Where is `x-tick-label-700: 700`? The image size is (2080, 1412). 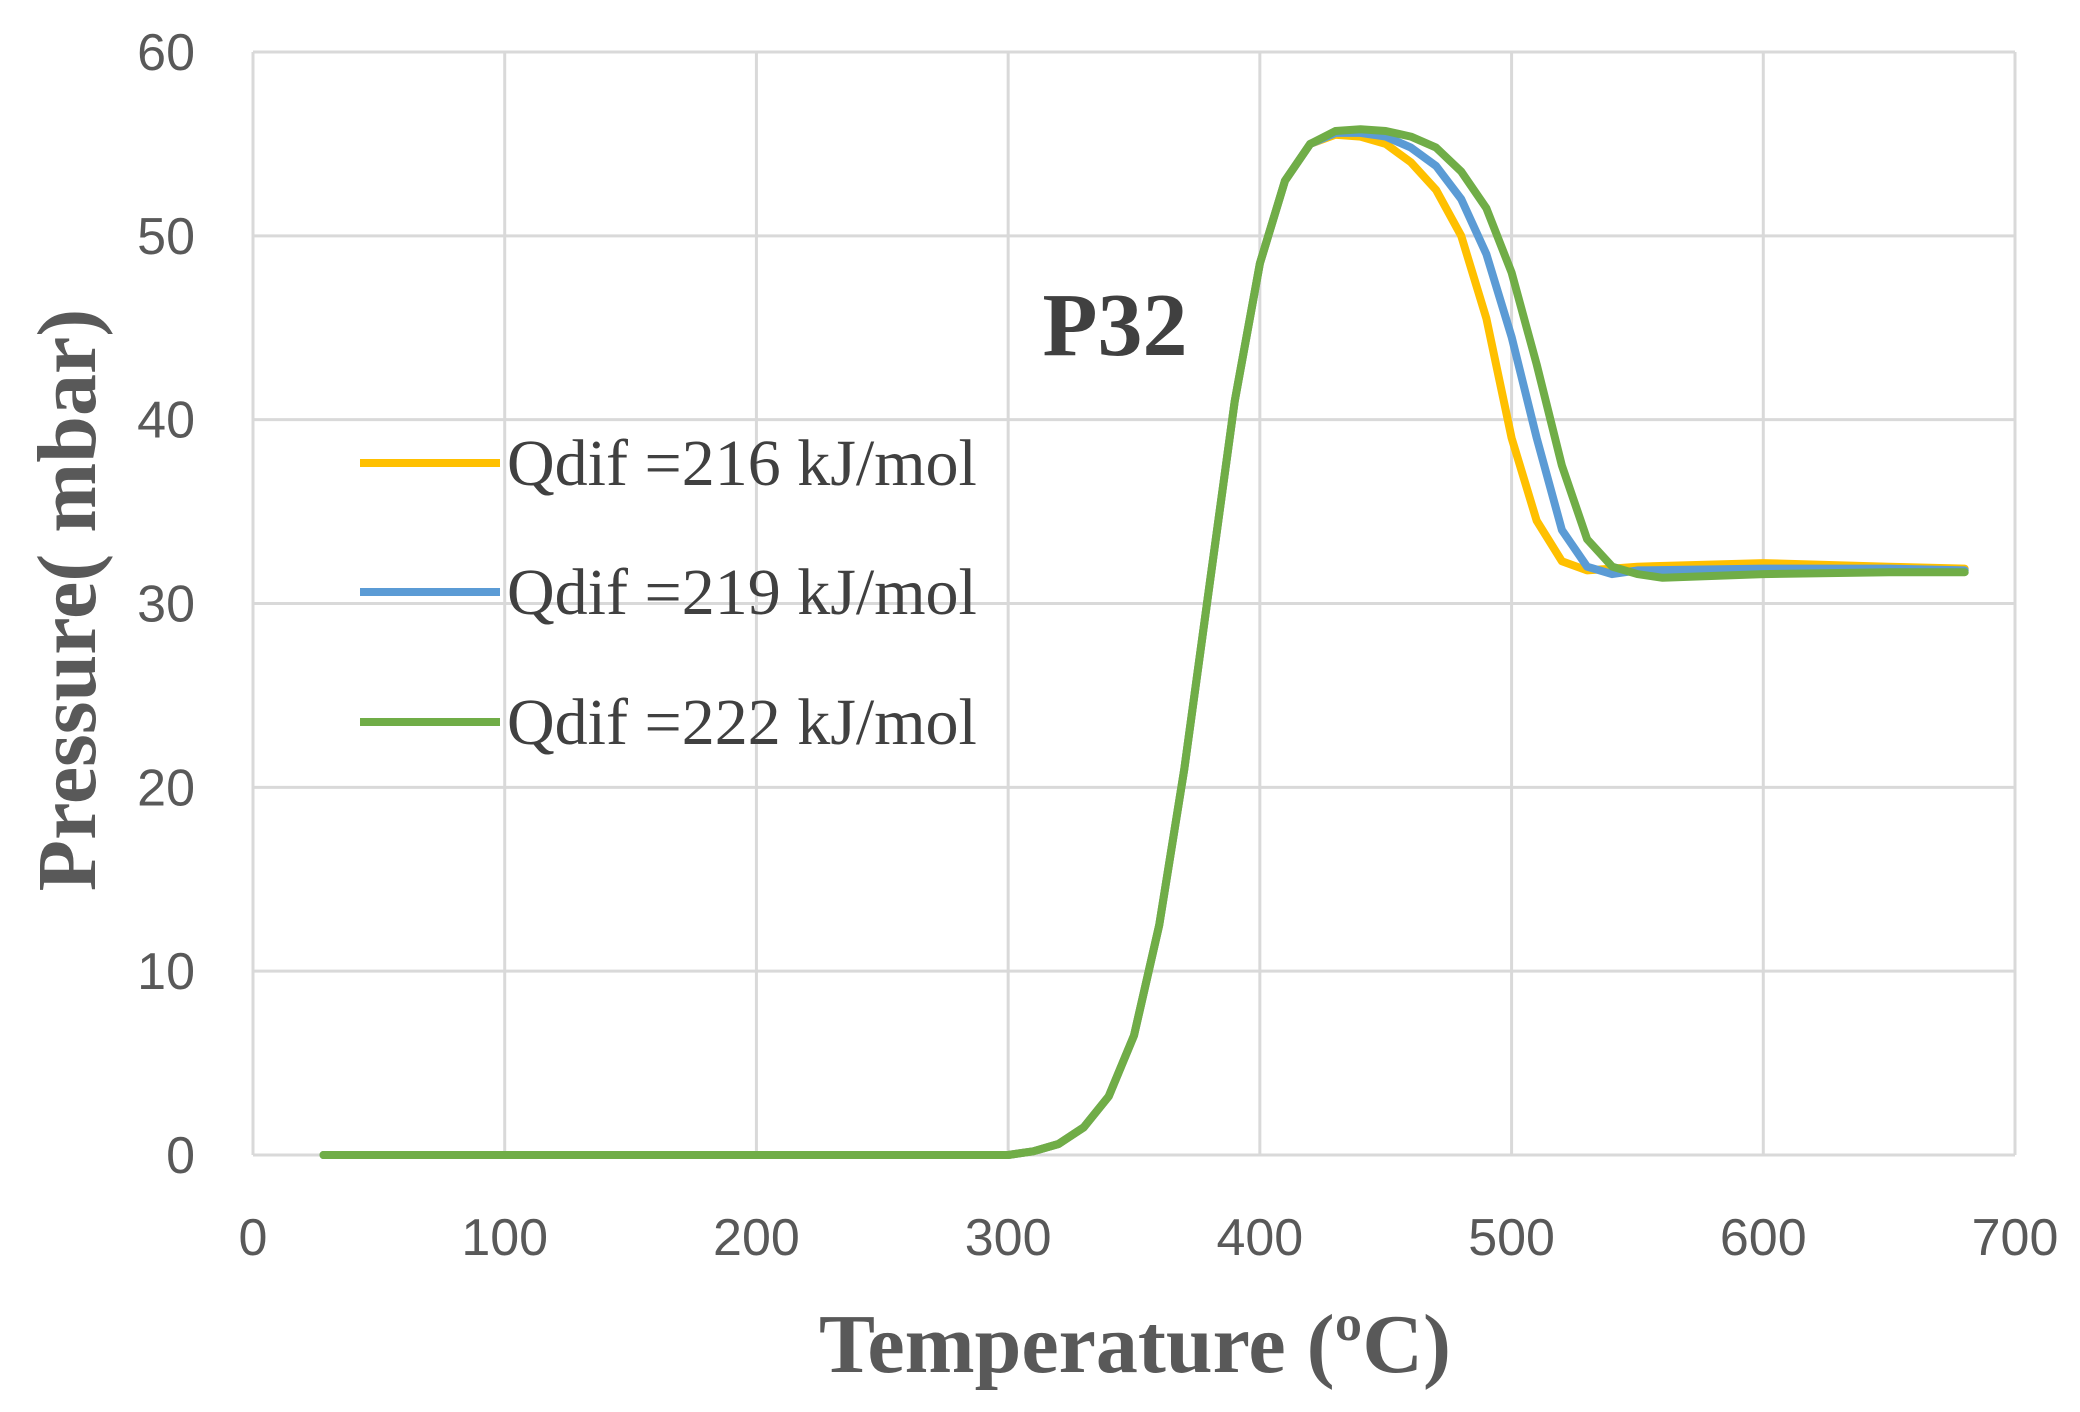 x-tick-label-700: 700 is located at coordinates (2015, 1238).